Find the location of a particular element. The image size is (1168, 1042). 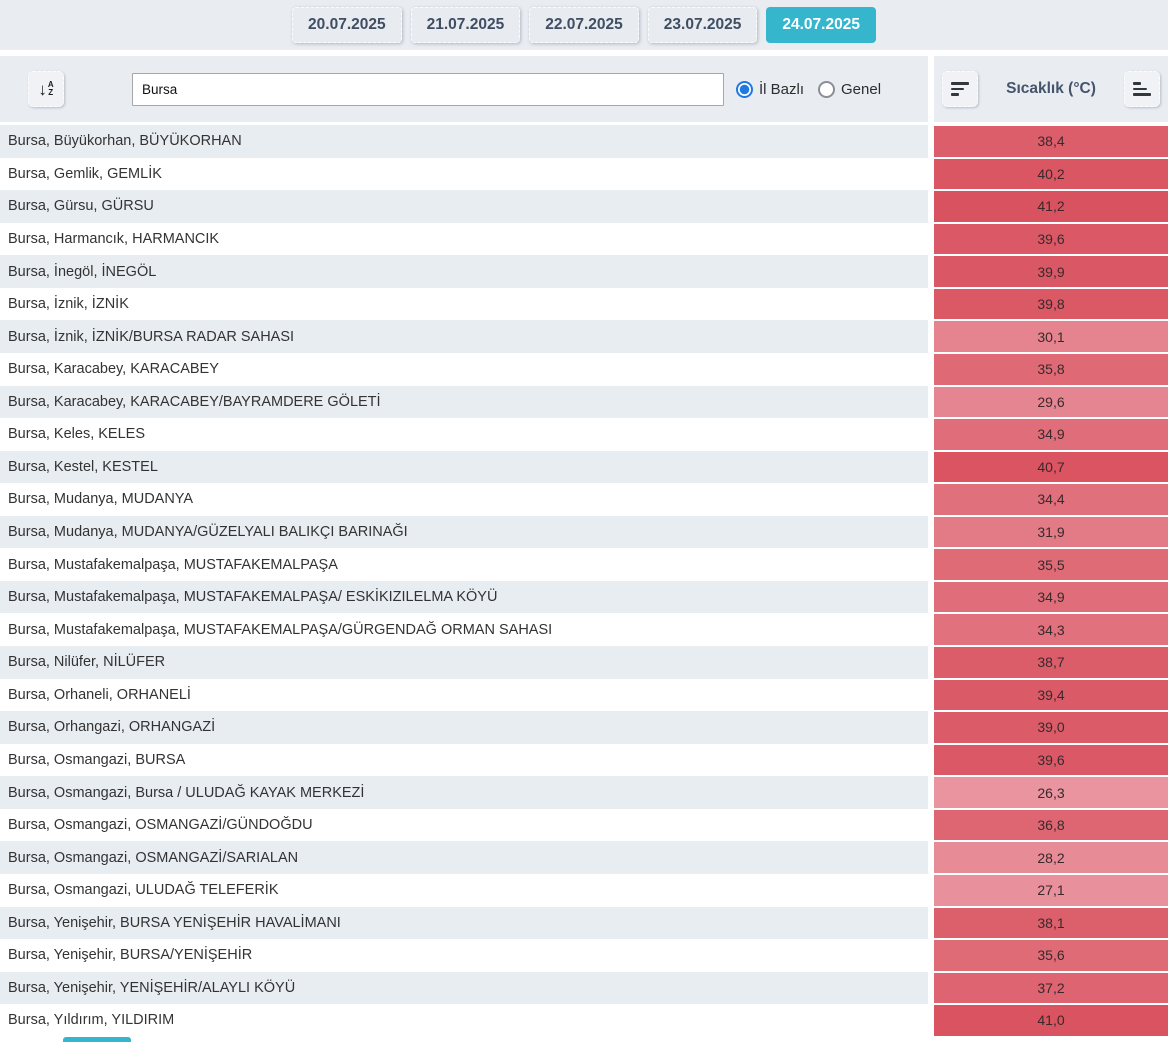

date-tab-20.07.2025: 20.07.2025 is located at coordinates (347, 25).